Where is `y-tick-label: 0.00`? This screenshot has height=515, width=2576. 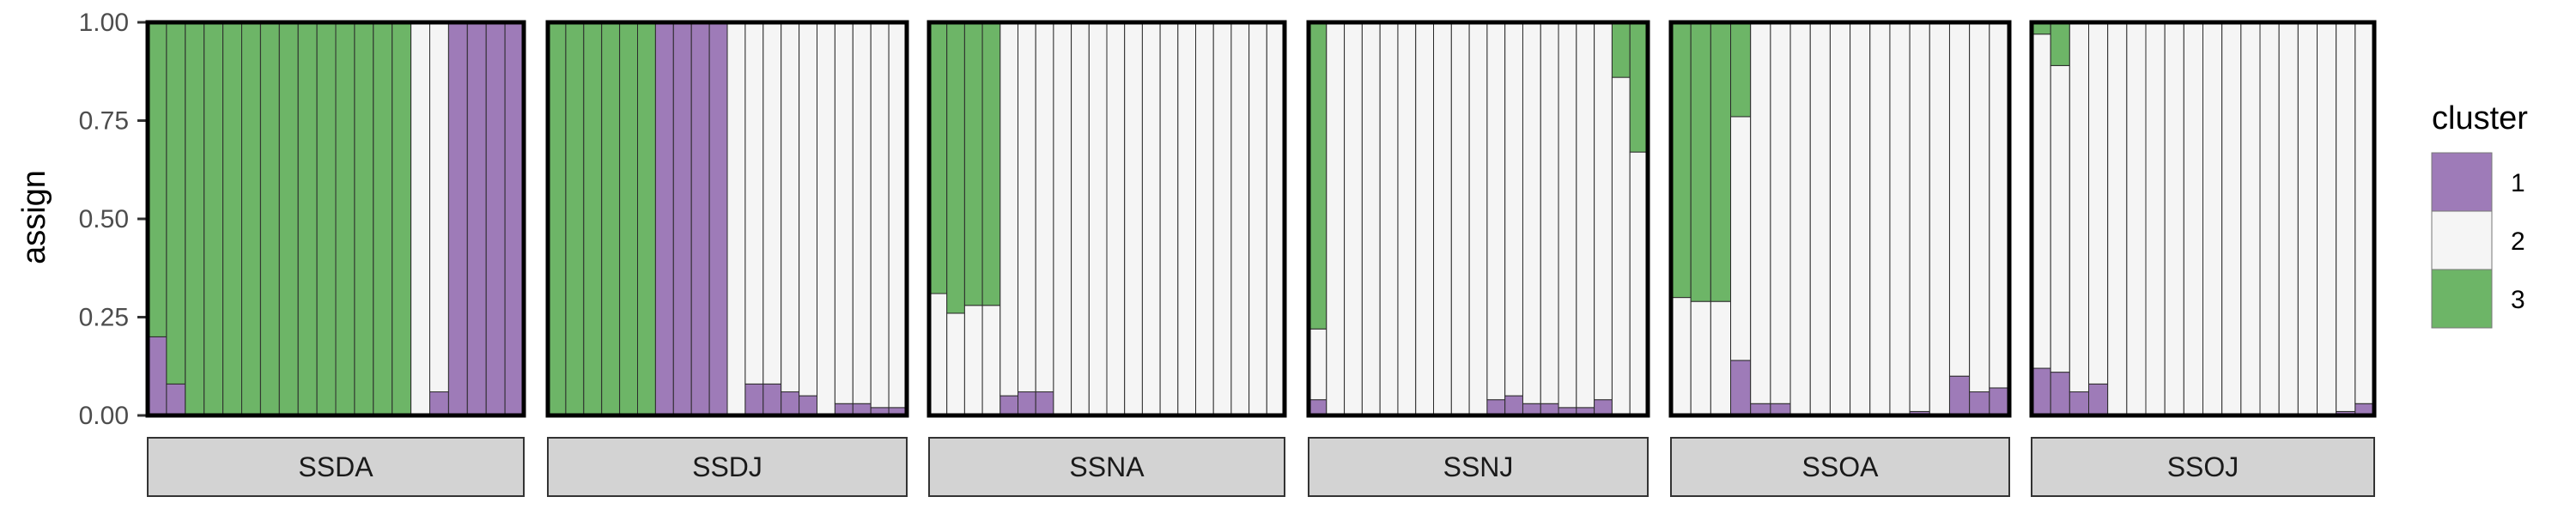
y-tick-label: 0.00 is located at coordinates (104, 416).